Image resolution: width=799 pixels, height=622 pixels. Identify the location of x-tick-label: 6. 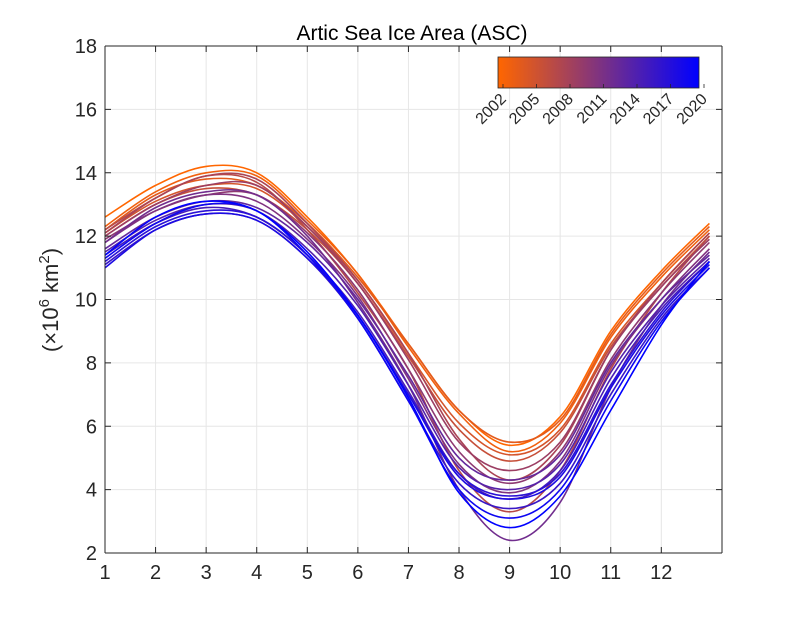
(357, 573).